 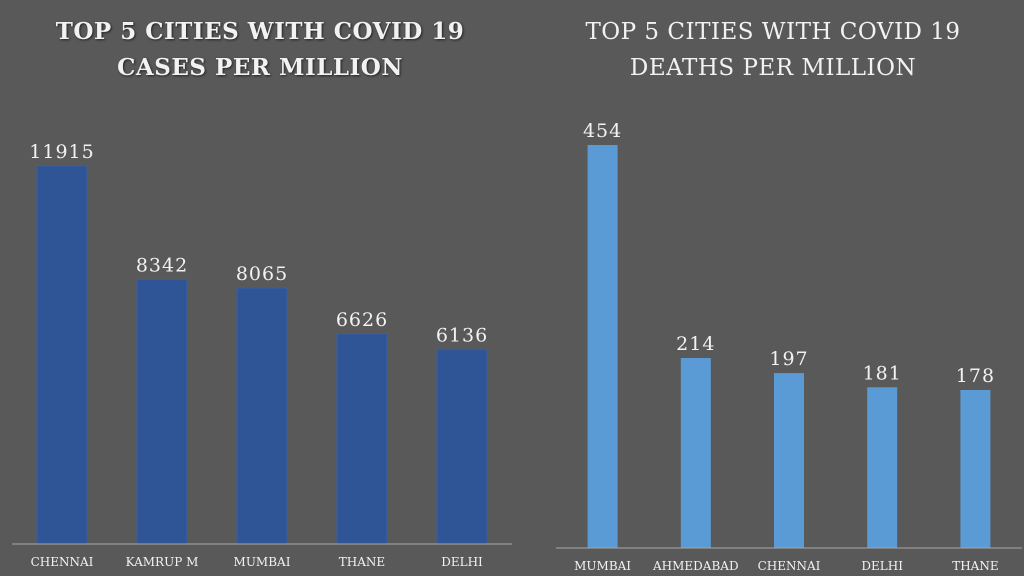 I want to click on deaths-category-label: THANE, so click(x=975, y=566).